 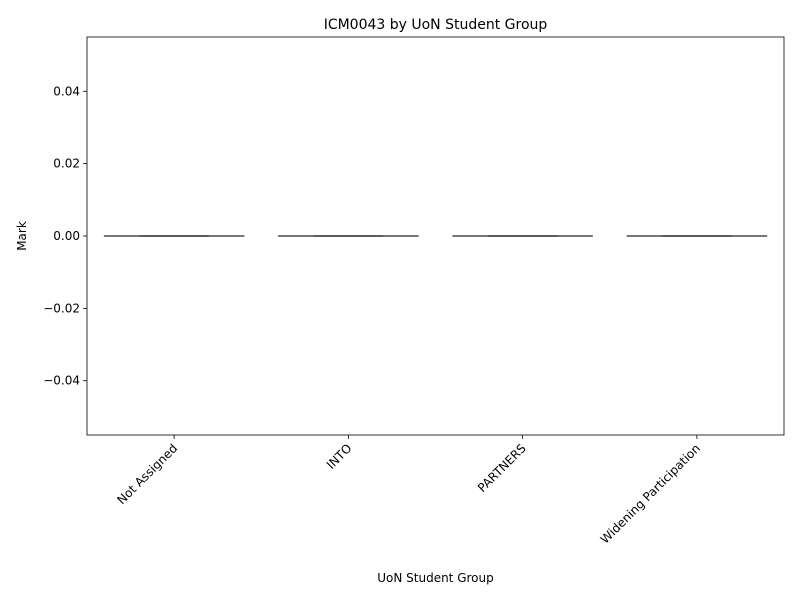 What do you see at coordinates (147, 474) in the screenshot?
I see `x-tick-label: Not Assigned` at bounding box center [147, 474].